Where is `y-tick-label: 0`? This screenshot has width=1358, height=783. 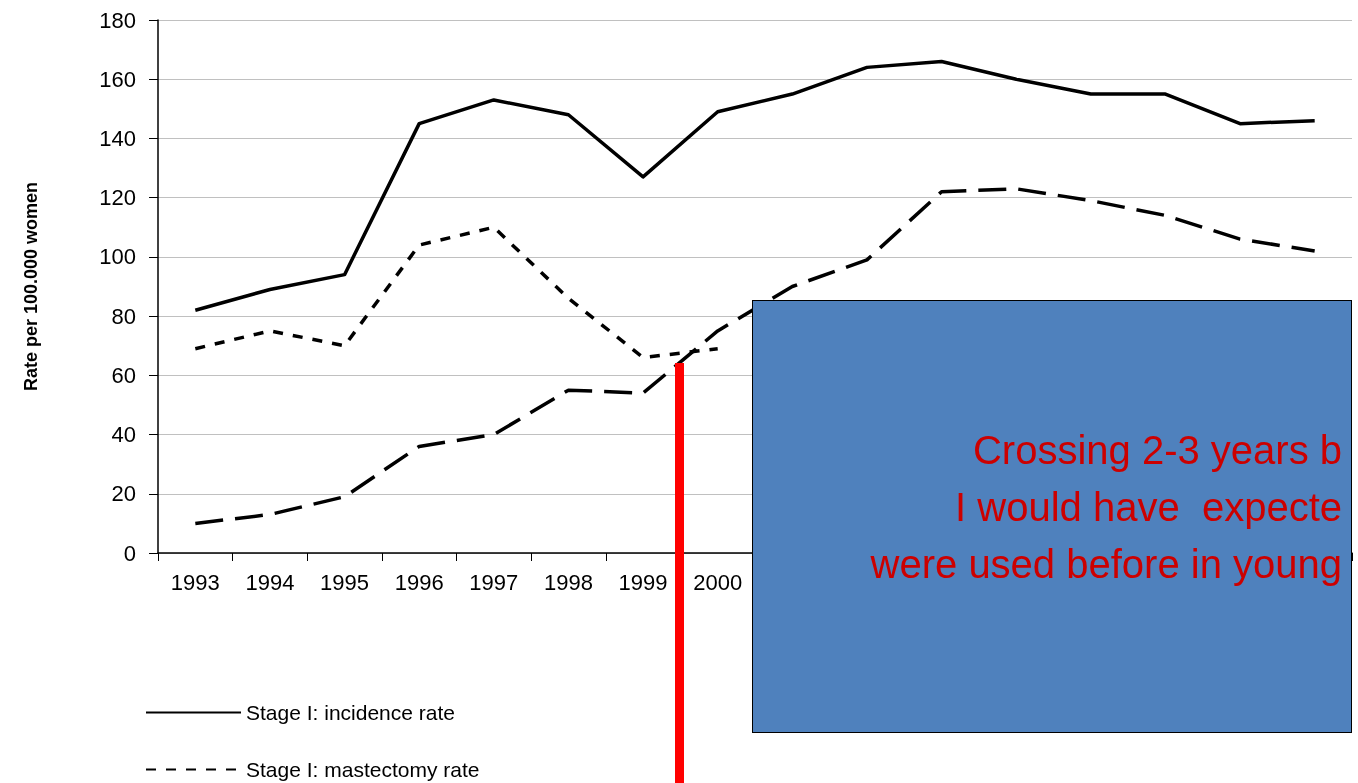 y-tick-label: 0 is located at coordinates (129, 553).